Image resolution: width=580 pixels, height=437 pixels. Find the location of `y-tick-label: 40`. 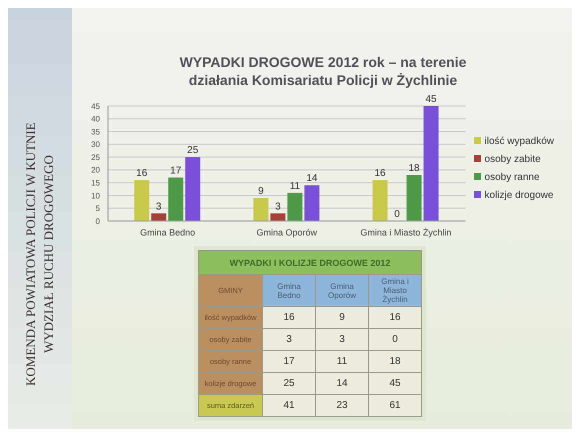

y-tick-label: 40 is located at coordinates (96, 119).